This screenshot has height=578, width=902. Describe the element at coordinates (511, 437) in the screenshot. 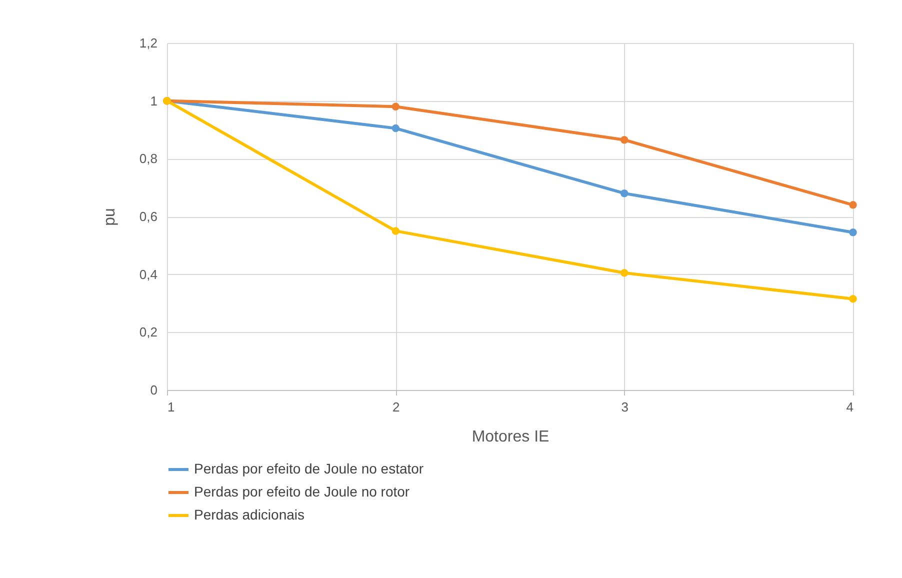

I see `x-axis-title: Motores IE` at that location.